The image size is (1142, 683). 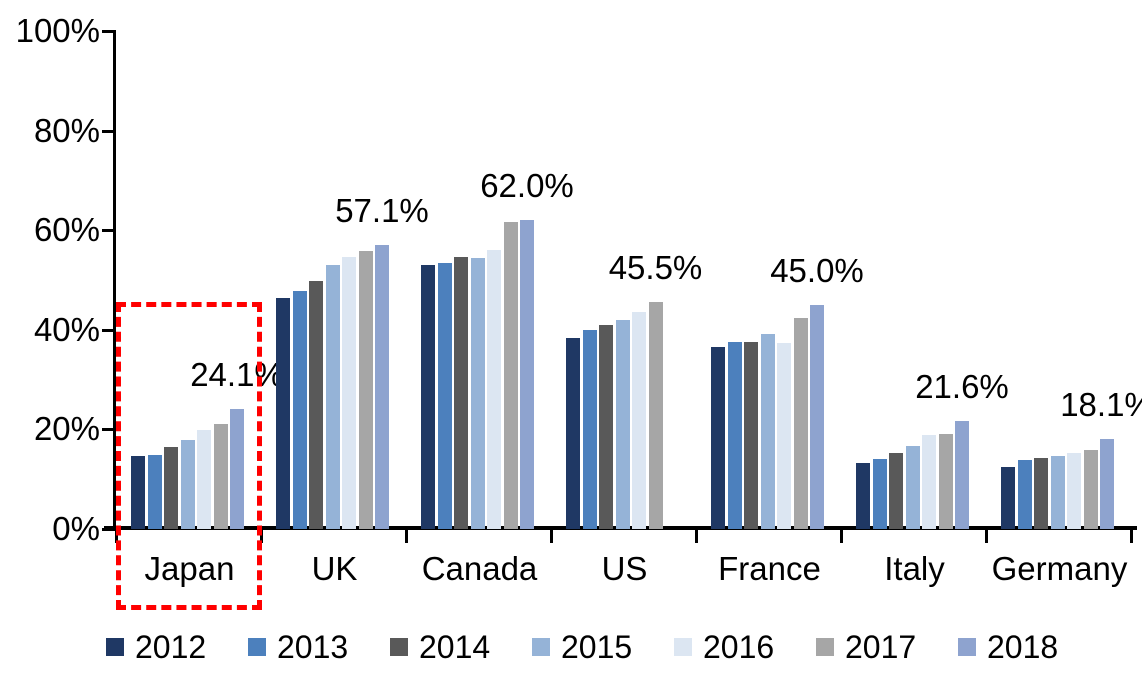 What do you see at coordinates (1101, 404) in the screenshot?
I see `data-label-germany: 18.1%` at bounding box center [1101, 404].